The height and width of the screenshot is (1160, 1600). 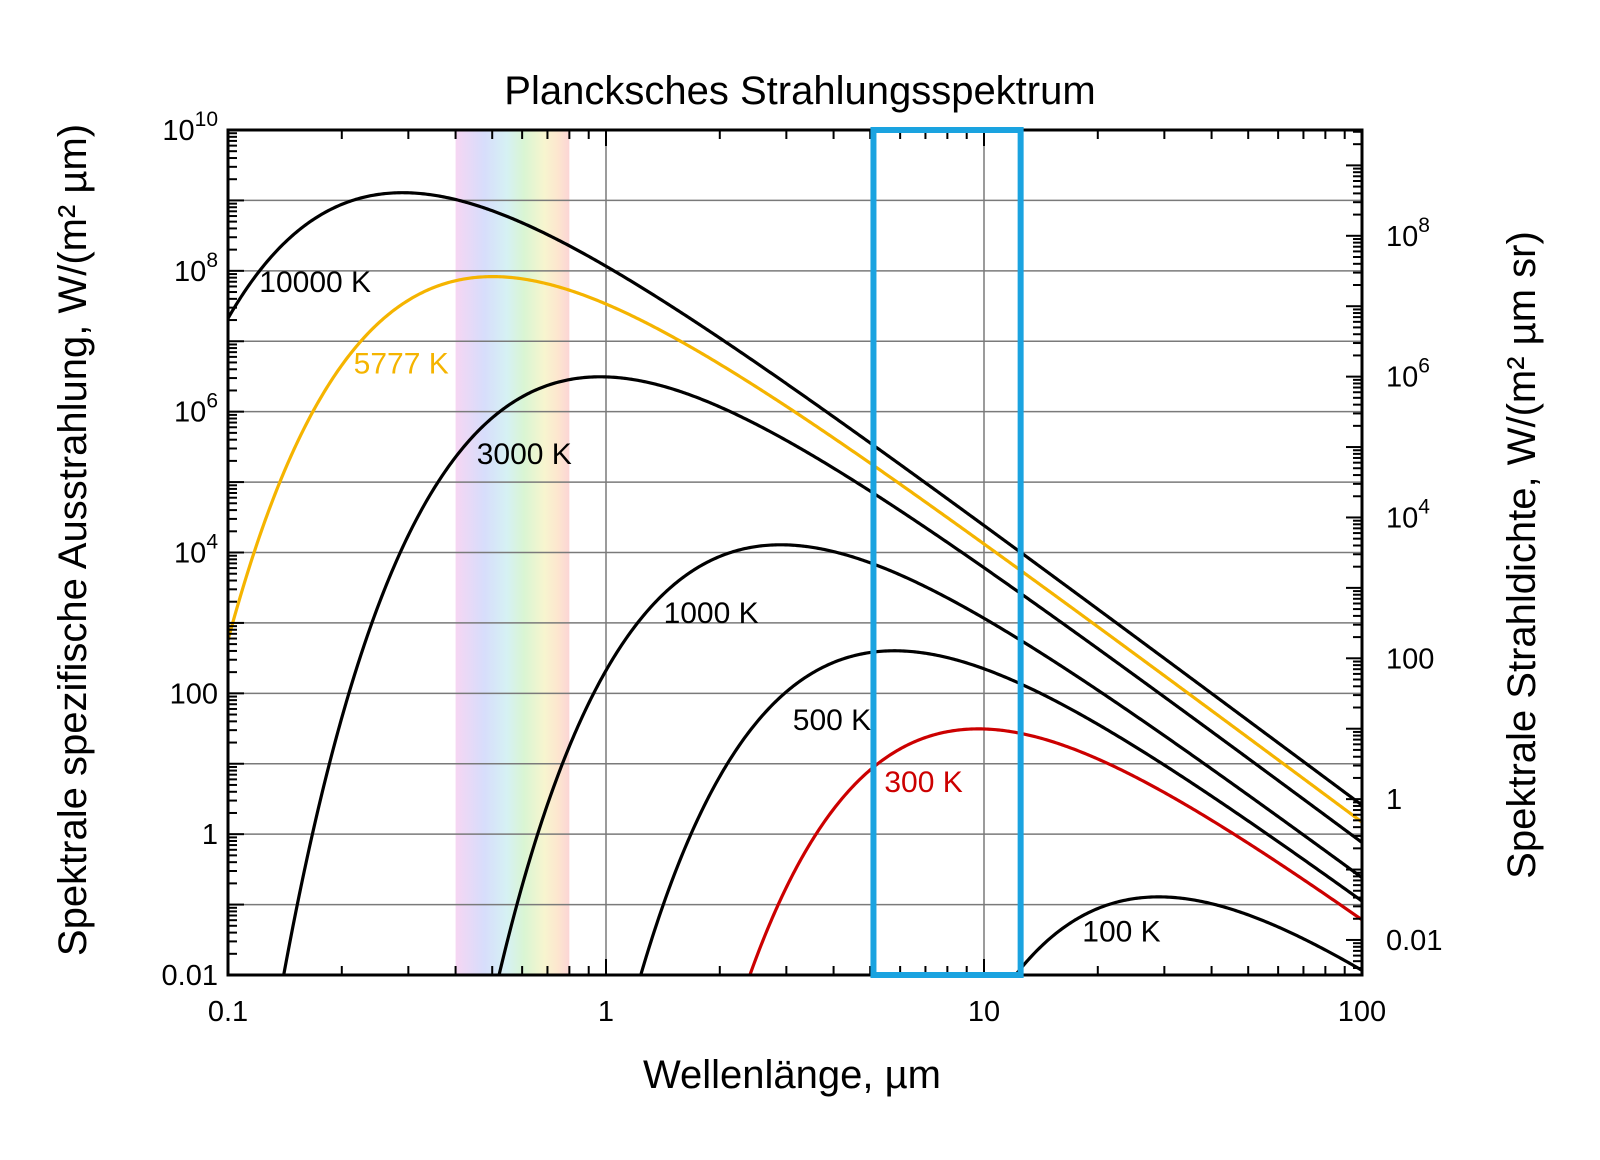 What do you see at coordinates (606, 1012) in the screenshot?
I see `x-tick-label: 1` at bounding box center [606, 1012].